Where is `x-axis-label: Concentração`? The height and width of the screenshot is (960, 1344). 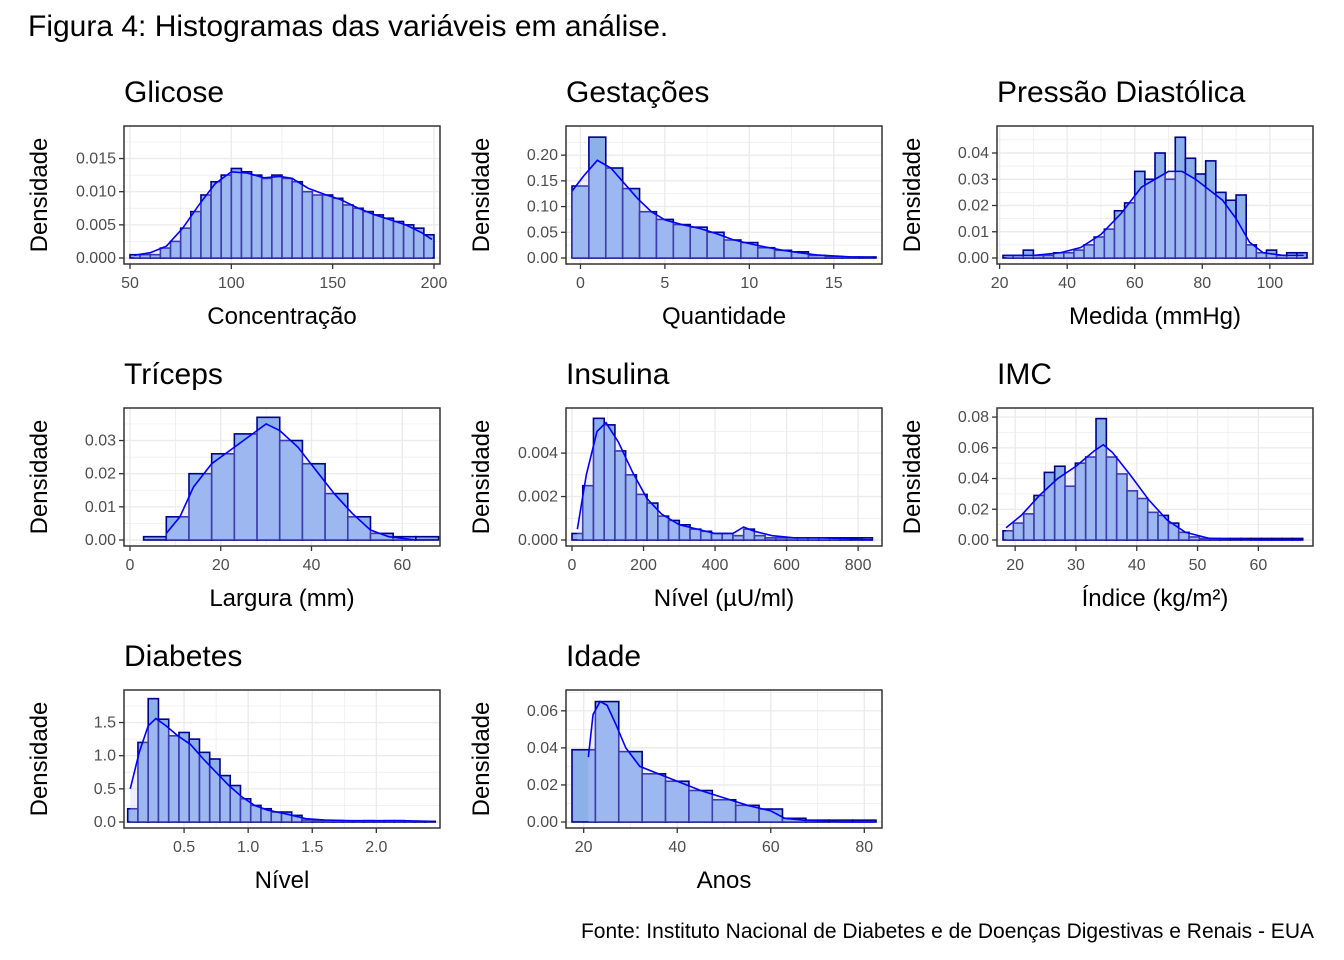
x-axis-label: Concentração is located at coordinates (281, 316).